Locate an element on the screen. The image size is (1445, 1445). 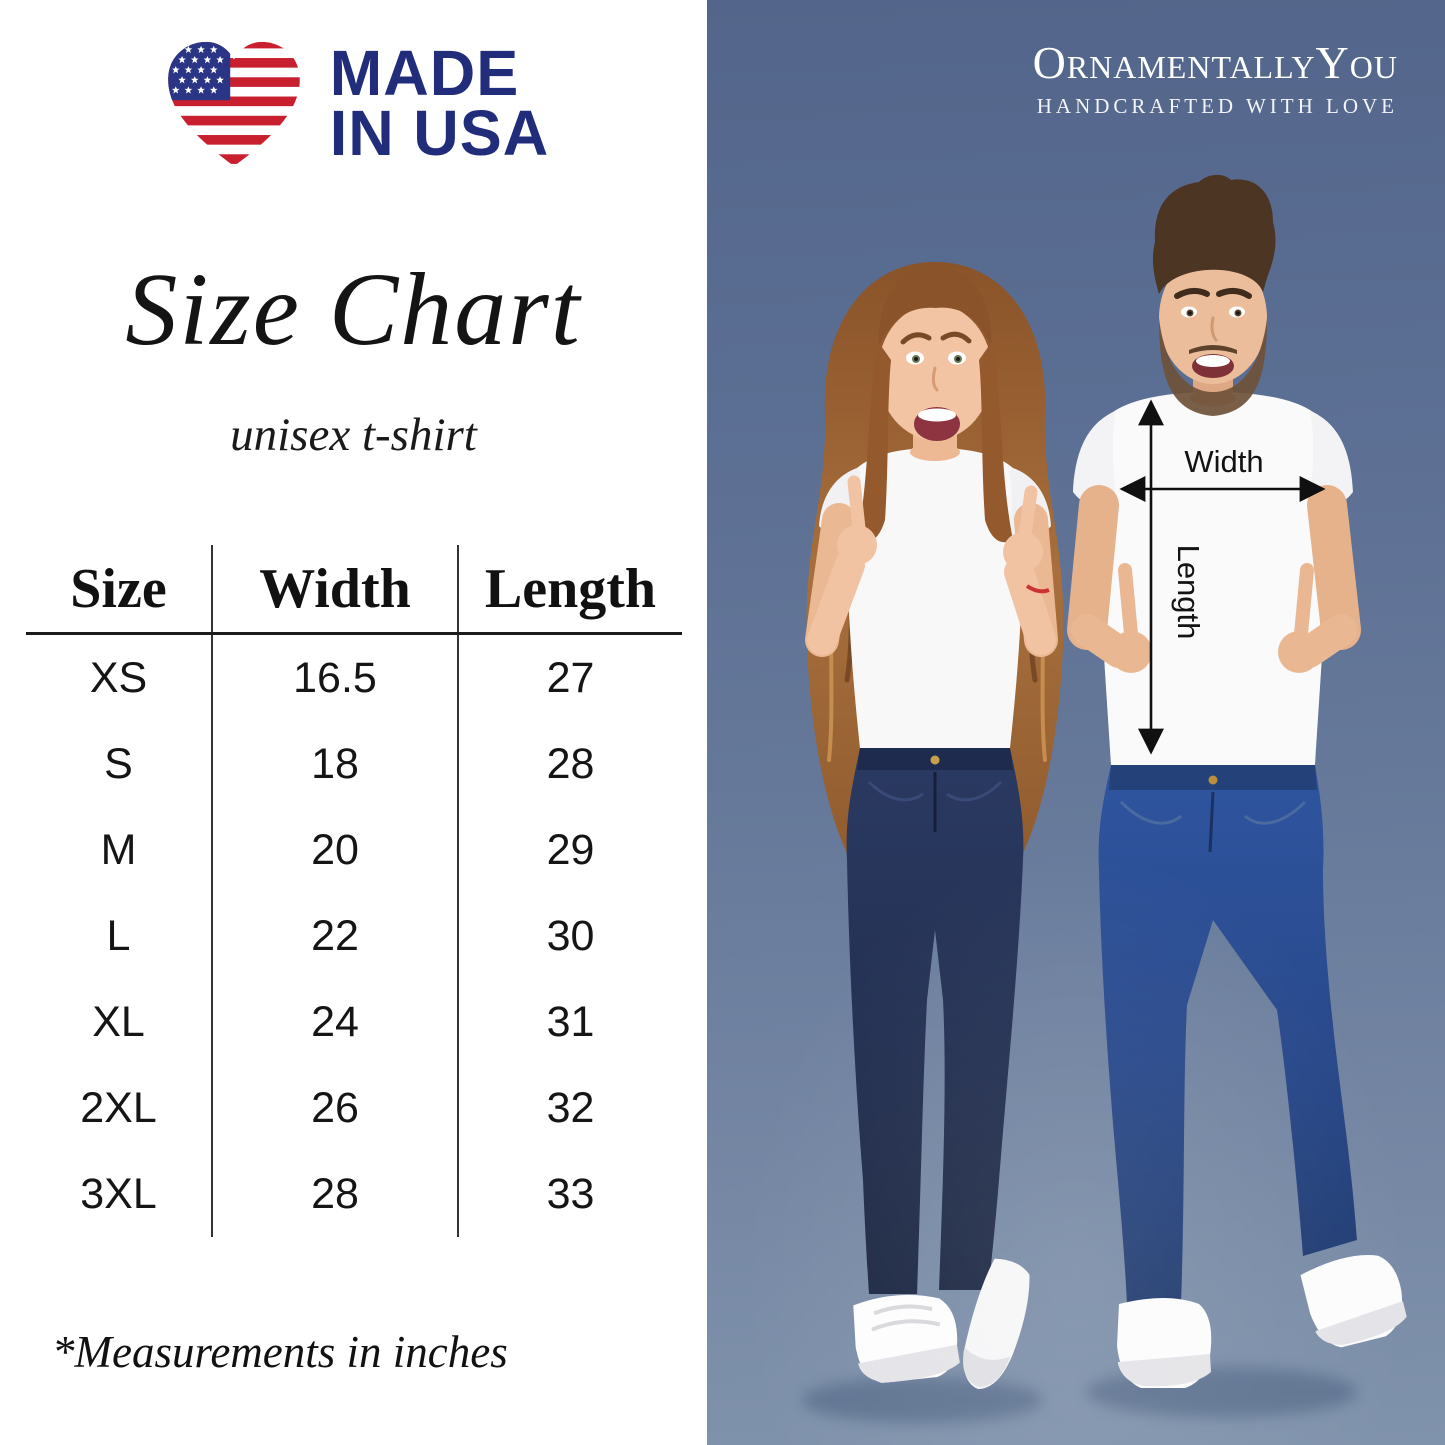
table-cell: M is located at coordinates (118, 849).